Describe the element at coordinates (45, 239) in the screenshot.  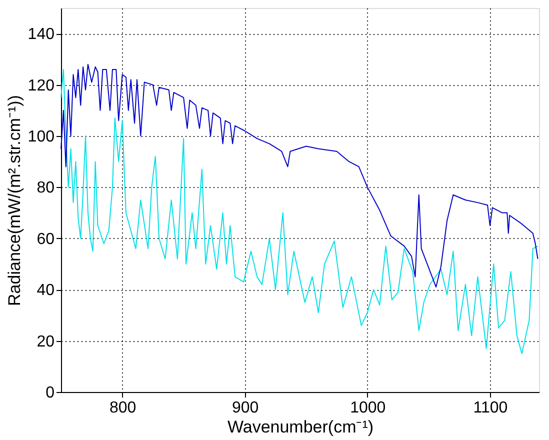
I see `y-tick-label: 60` at that location.